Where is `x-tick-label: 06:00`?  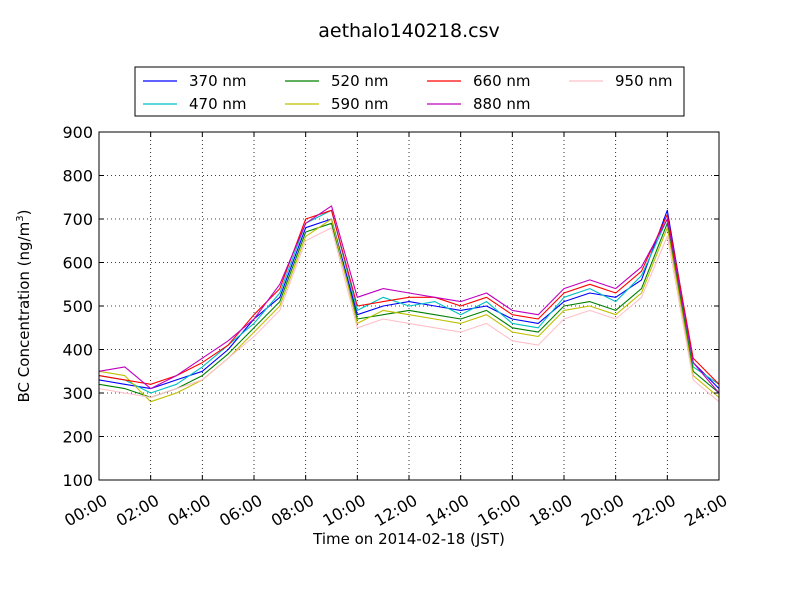 x-tick-label: 06:00 is located at coordinates (240, 511).